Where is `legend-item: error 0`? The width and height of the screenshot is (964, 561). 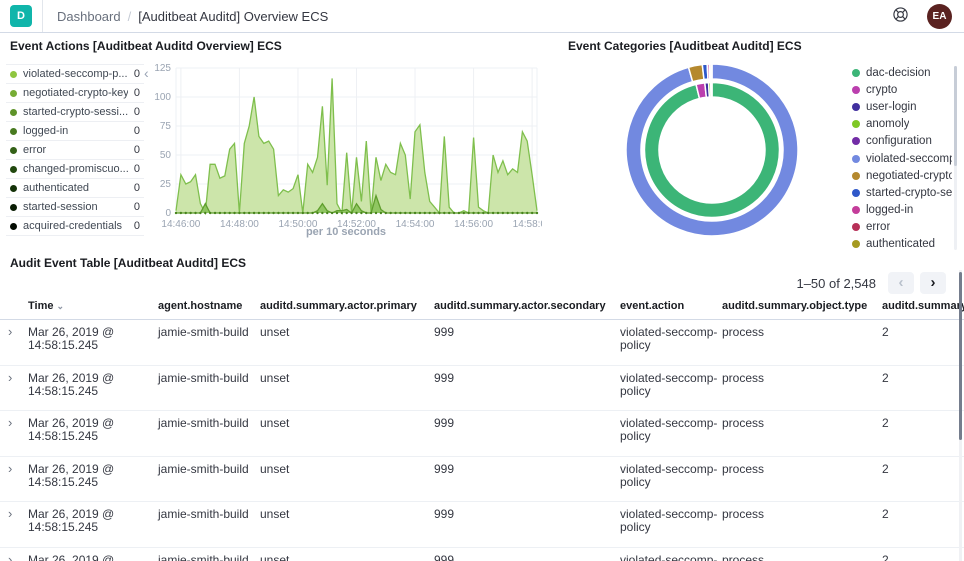
legend-item: error 0 is located at coordinates (75, 150).